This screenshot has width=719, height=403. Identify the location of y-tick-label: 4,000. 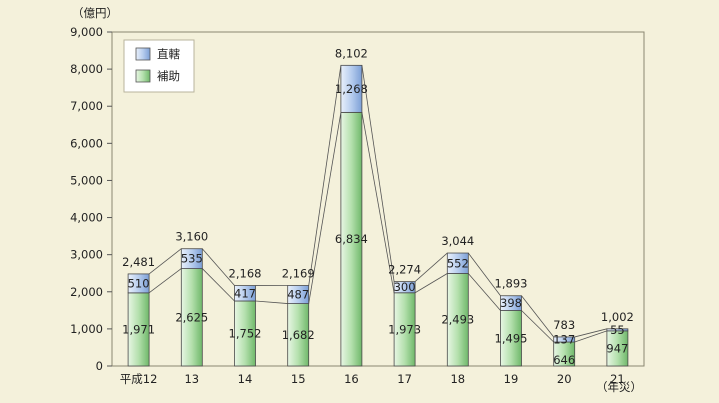
(86, 218).